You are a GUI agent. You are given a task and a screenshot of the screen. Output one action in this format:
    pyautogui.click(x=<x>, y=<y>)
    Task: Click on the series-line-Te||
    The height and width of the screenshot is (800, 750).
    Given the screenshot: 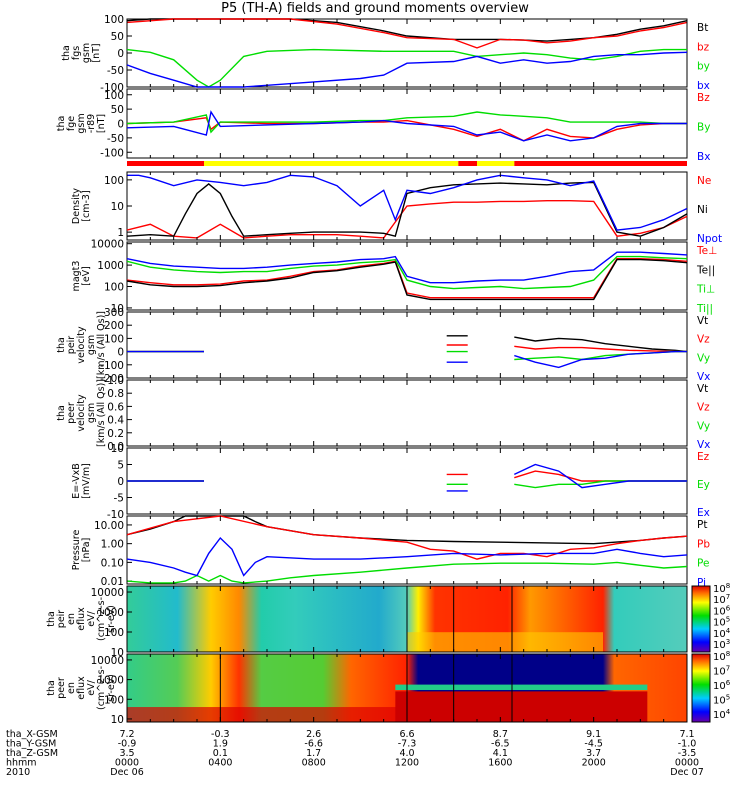 What is the action you would take?
    pyautogui.click(x=407, y=279)
    